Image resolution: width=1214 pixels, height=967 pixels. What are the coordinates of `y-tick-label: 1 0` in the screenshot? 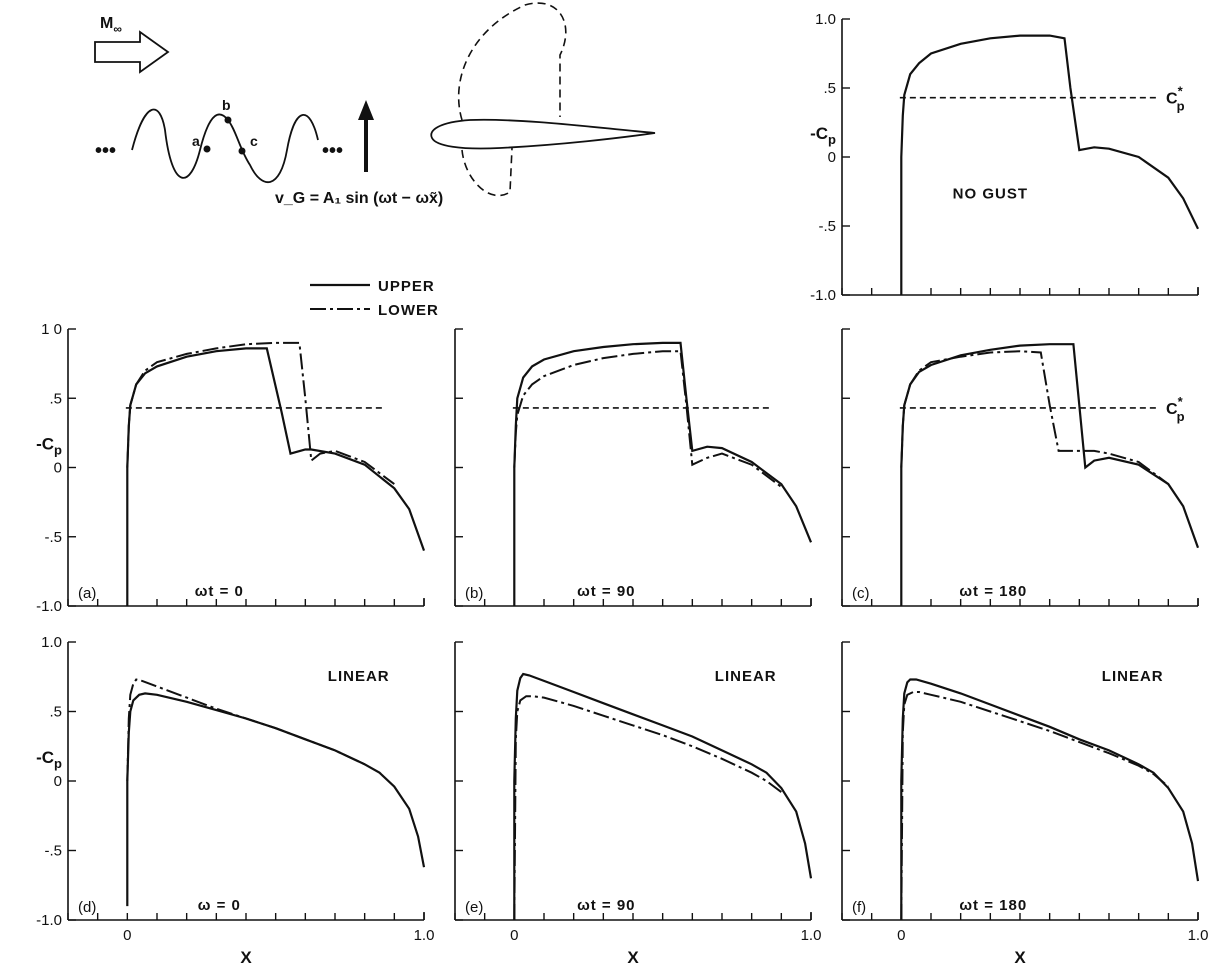 It's located at (51, 329).